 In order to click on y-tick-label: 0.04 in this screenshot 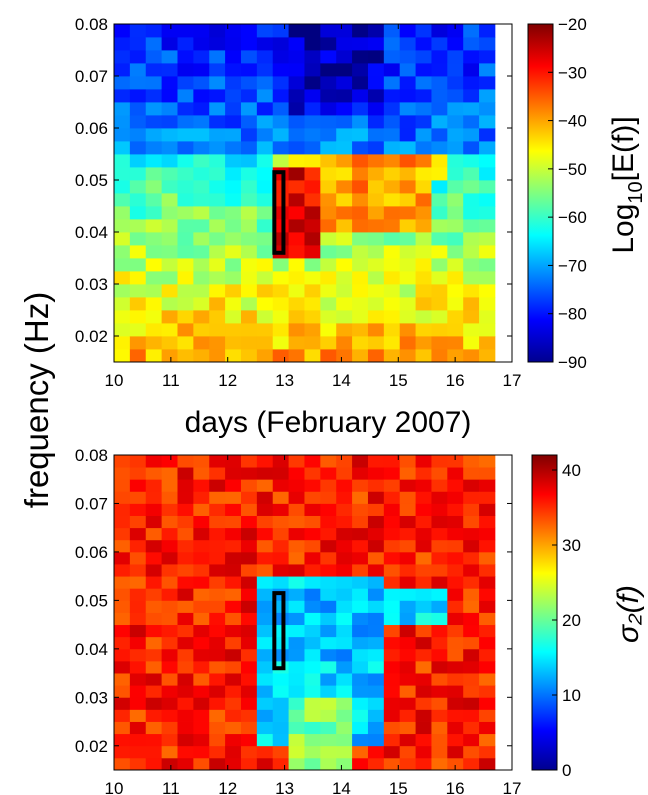, I will do `click(91, 232)`.